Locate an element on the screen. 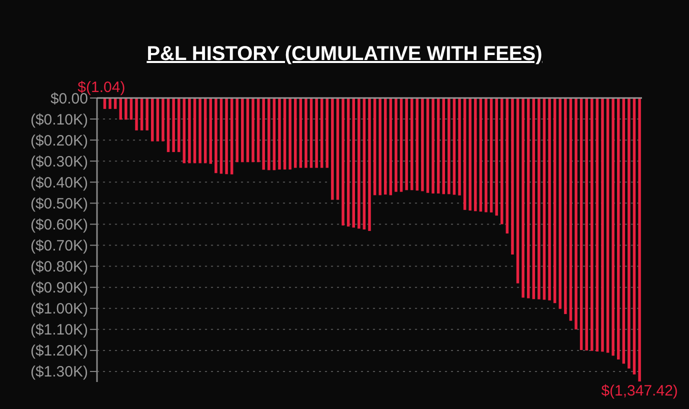 This screenshot has width=689, height=409. y-tick-label: ($0.70K) is located at coordinates (59, 246).